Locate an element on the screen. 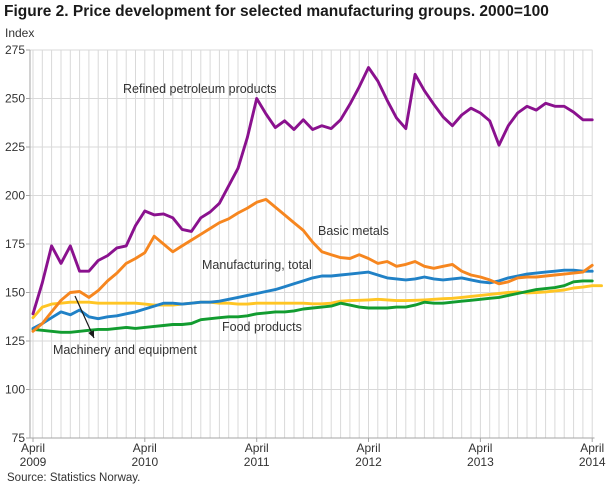  x-tick-label: April 2014 is located at coordinates (592, 455).